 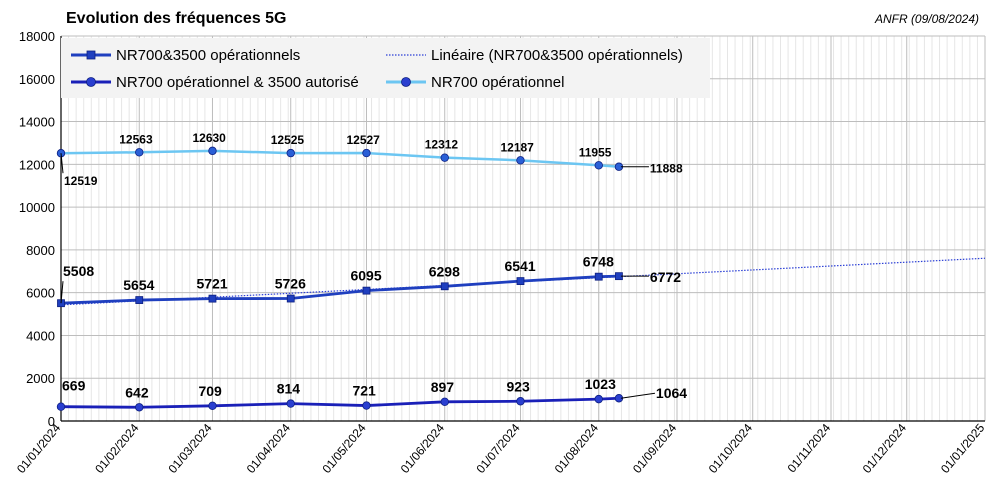 What do you see at coordinates (237, 82) in the screenshot?
I see `legend-label: NR700 opérationnel & 3500 autorisé` at bounding box center [237, 82].